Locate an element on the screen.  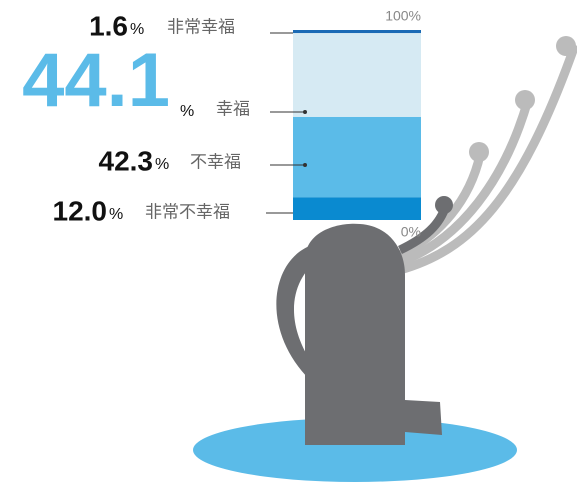
value-label: 12.0 is located at coordinates (80, 210).